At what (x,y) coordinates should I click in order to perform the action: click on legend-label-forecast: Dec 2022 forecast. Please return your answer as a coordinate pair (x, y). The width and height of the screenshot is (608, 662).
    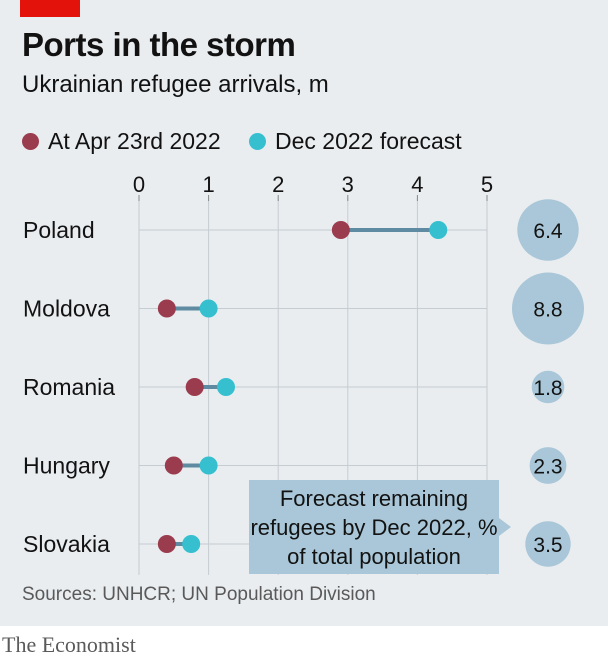
    Looking at the image, I should click on (368, 141).